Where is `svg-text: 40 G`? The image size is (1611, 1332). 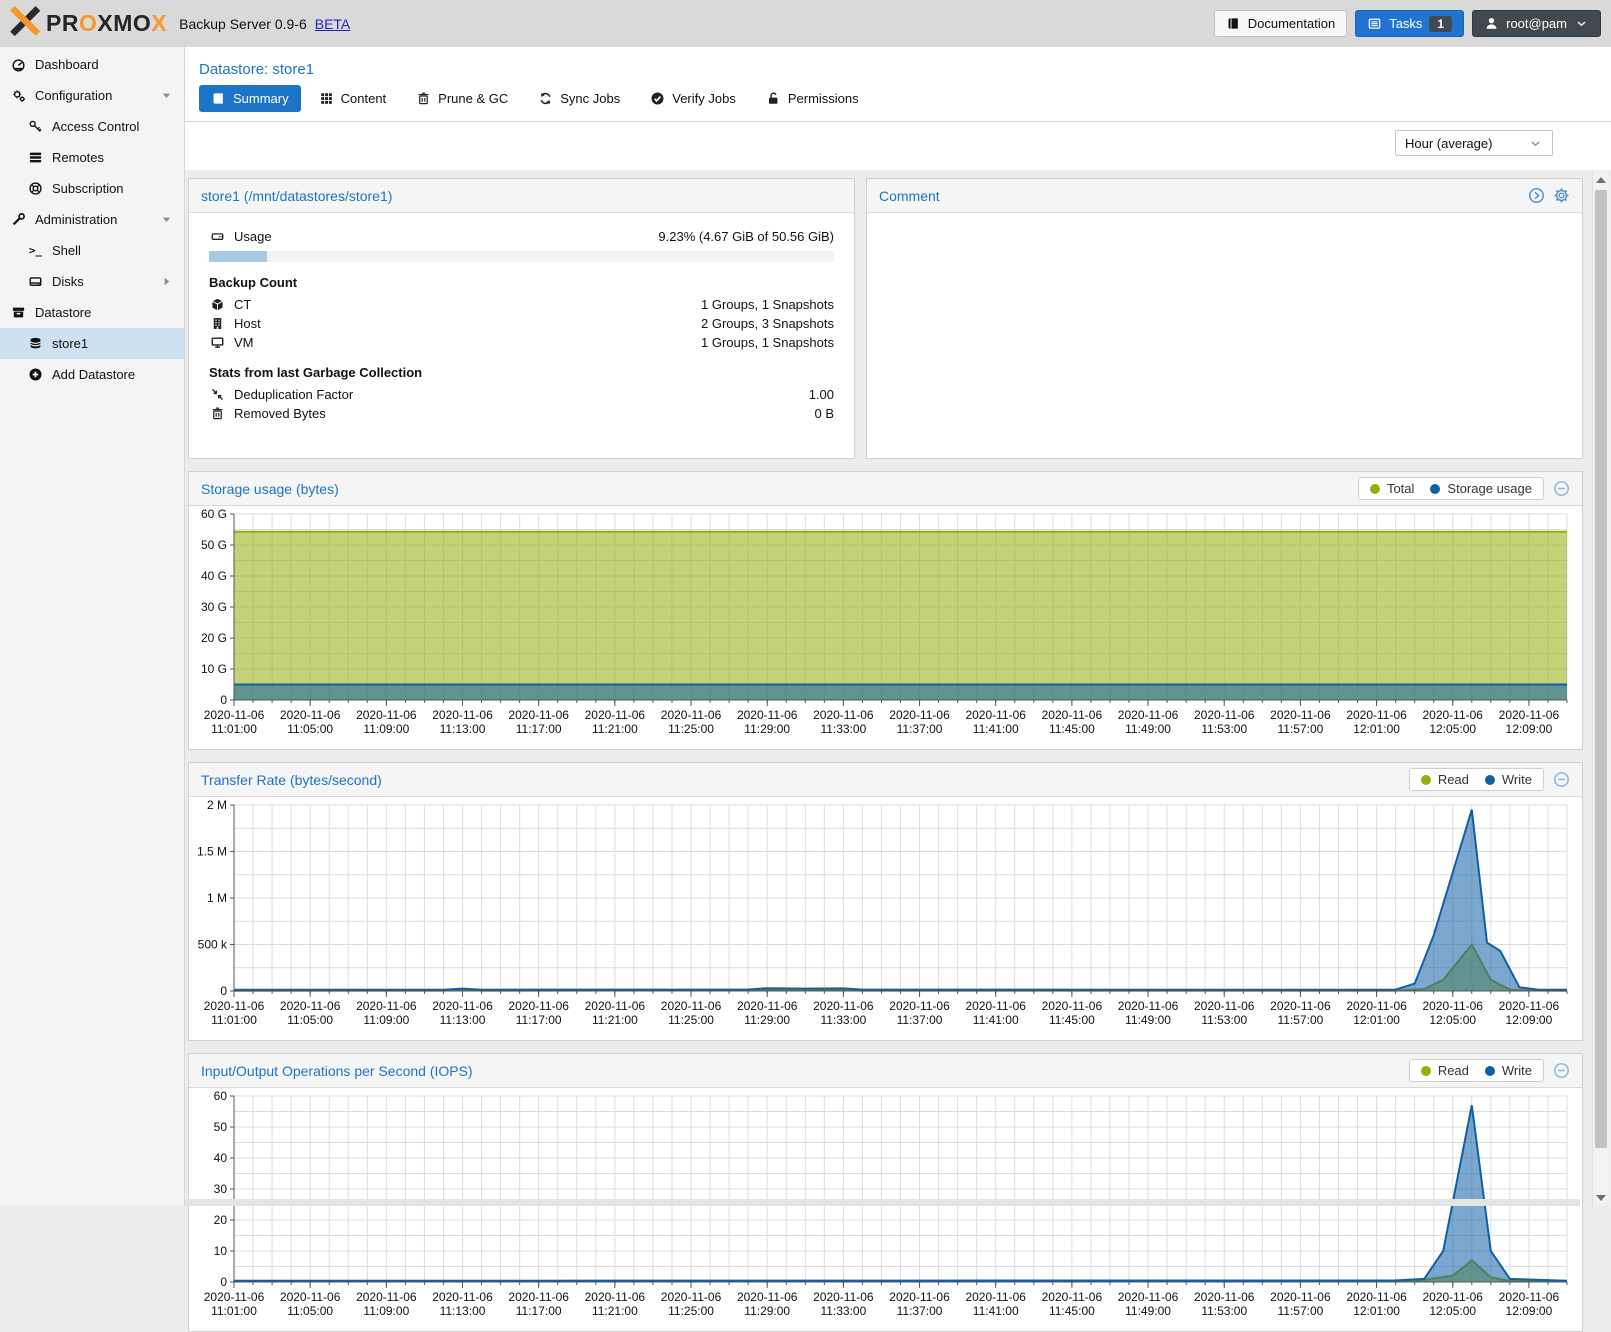 svg-text: 40 G is located at coordinates (214, 576).